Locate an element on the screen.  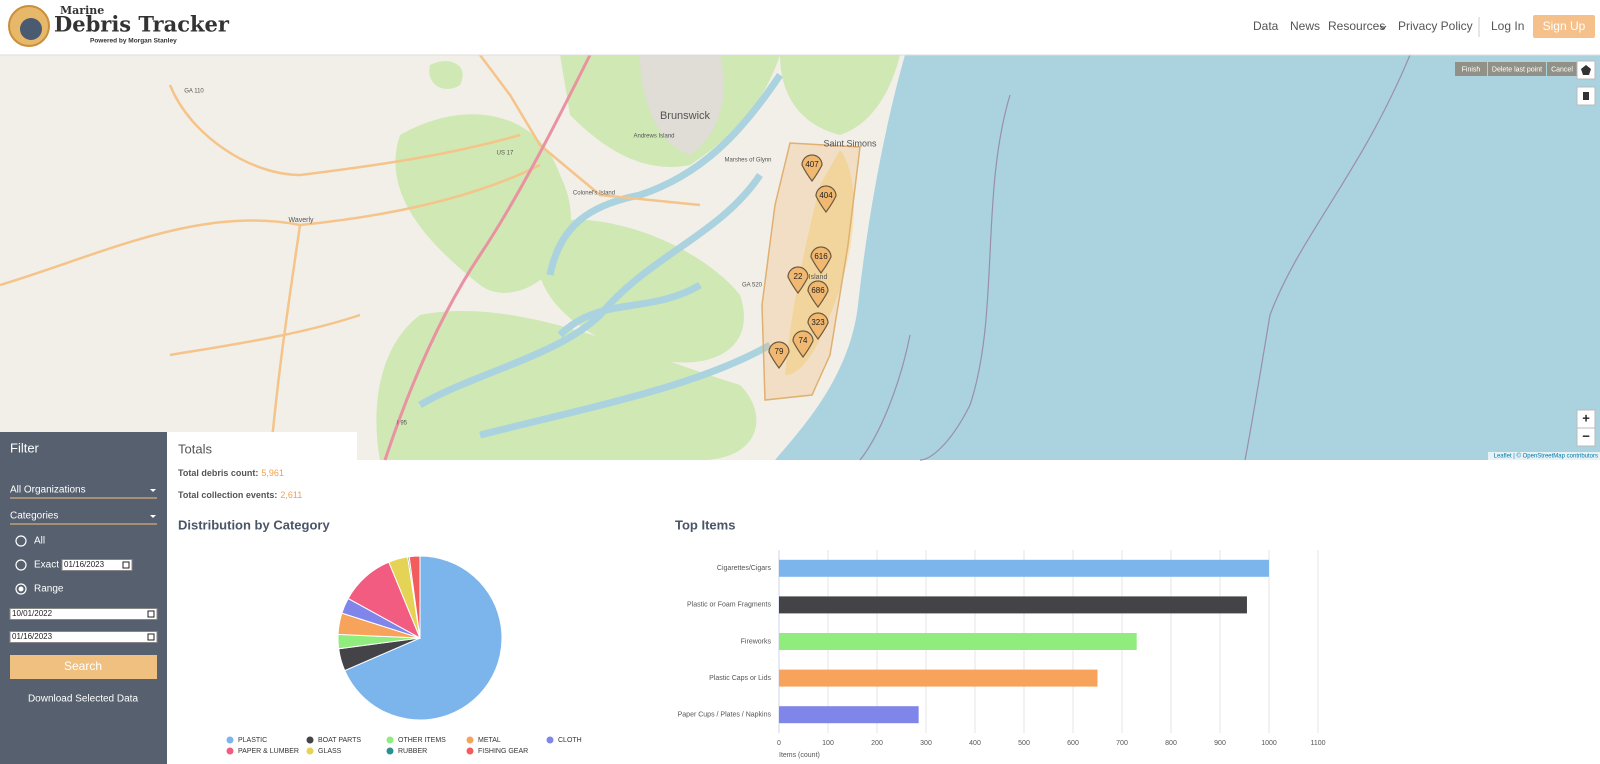
marker-count: 616 is located at coordinates (821, 256).